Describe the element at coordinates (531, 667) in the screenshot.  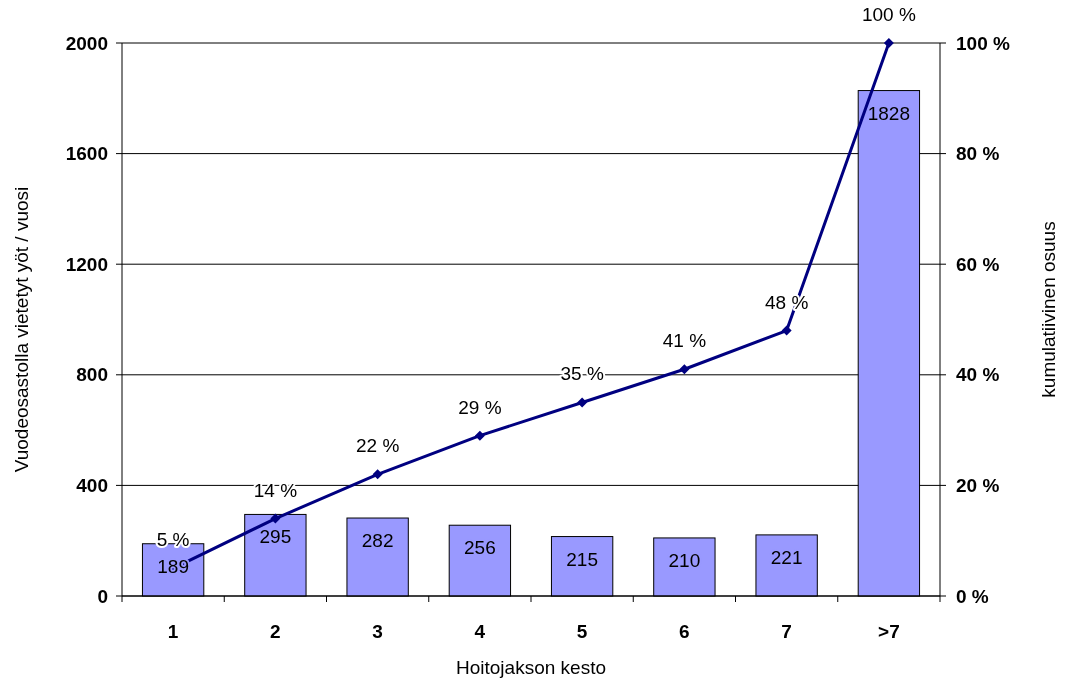
I see `x-axis-title: Hoitojakson kesto` at that location.